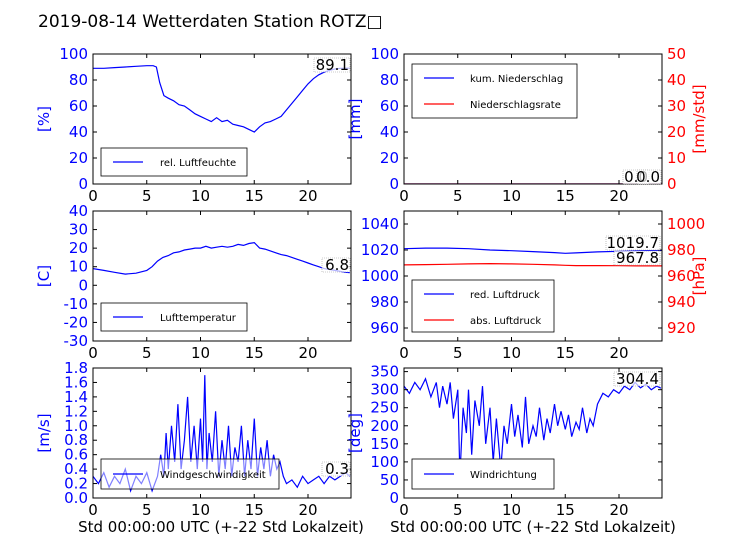 The image size is (736, 552). Describe the element at coordinates (198, 163) in the screenshot. I see `legend-label: rel. Luftfeuchte` at that location.